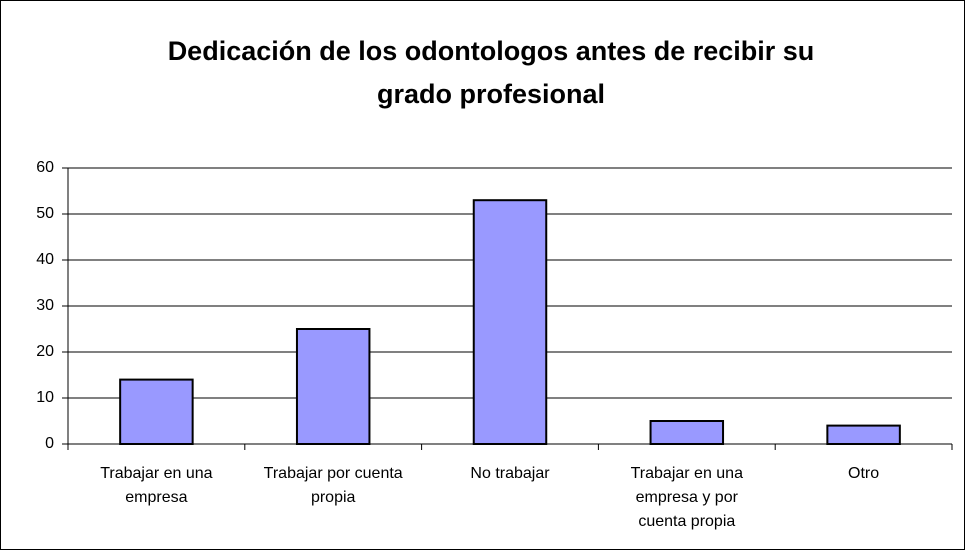 Image resolution: width=965 pixels, height=550 pixels. Describe the element at coordinates (510, 473) in the screenshot. I see `x-tick-label: No trabajar` at that location.